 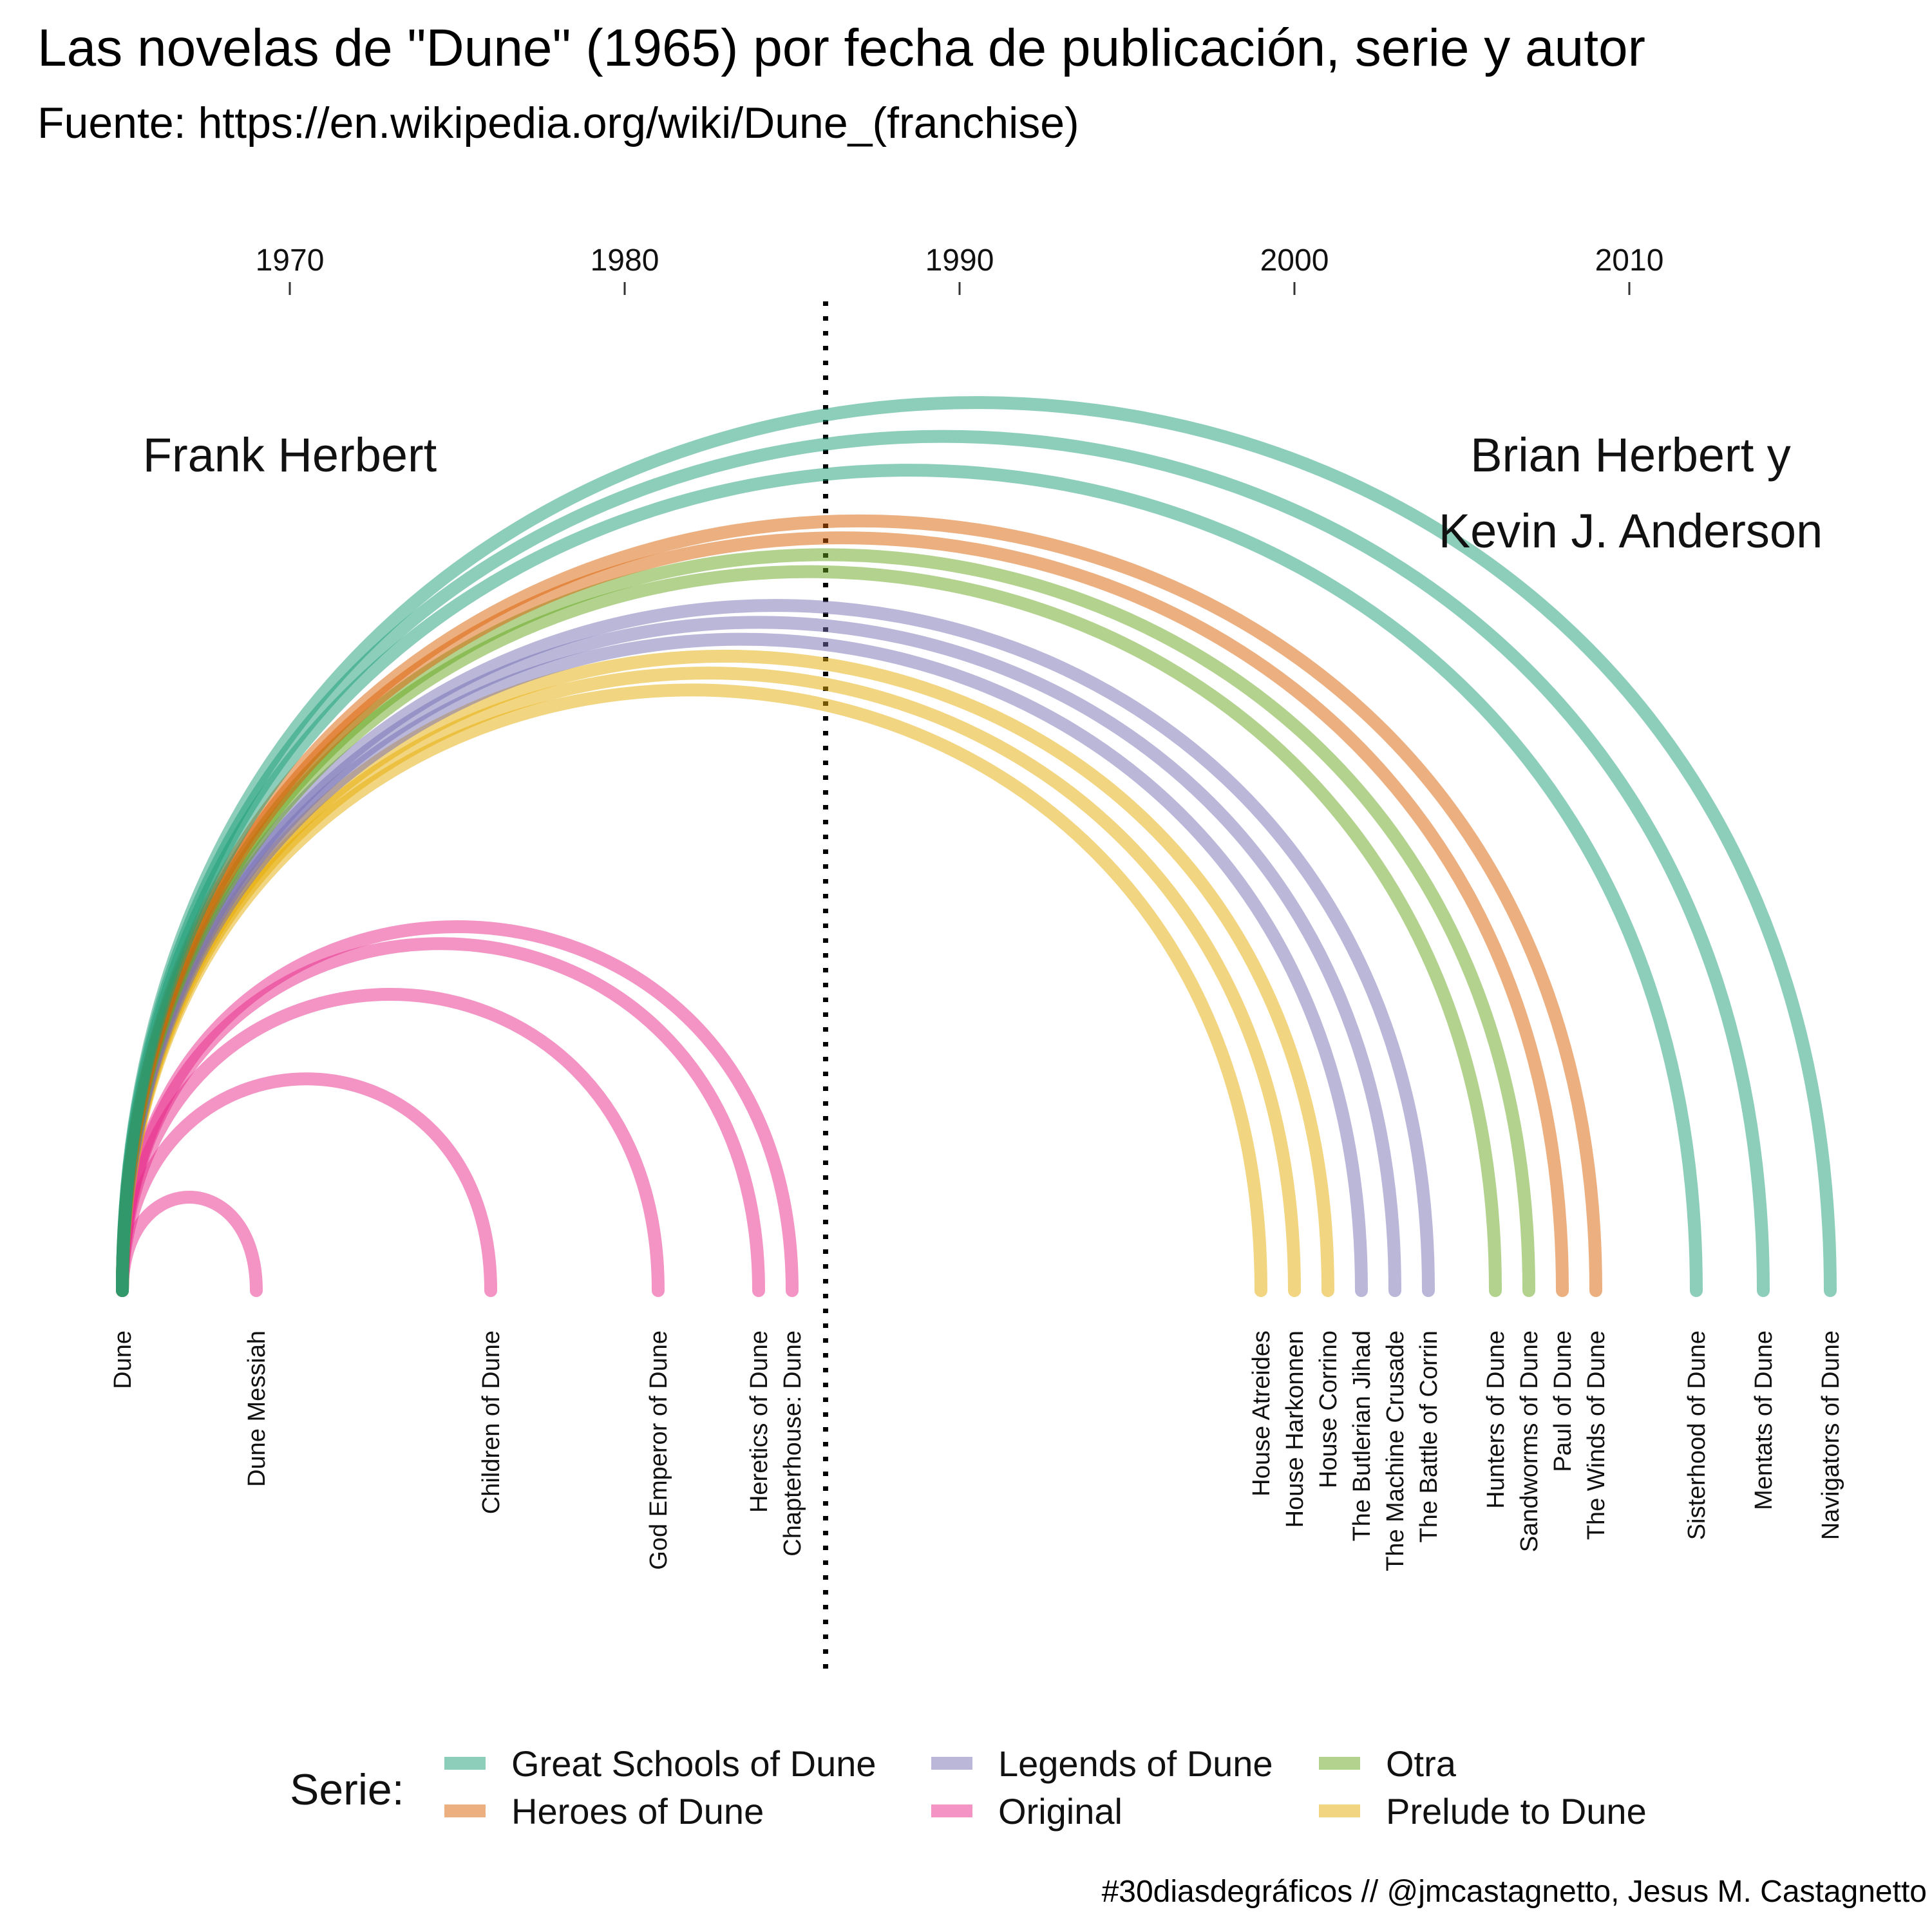 I want to click on author-brian-kevin-line-1: Kevin J. Anderson, so click(x=1631, y=531).